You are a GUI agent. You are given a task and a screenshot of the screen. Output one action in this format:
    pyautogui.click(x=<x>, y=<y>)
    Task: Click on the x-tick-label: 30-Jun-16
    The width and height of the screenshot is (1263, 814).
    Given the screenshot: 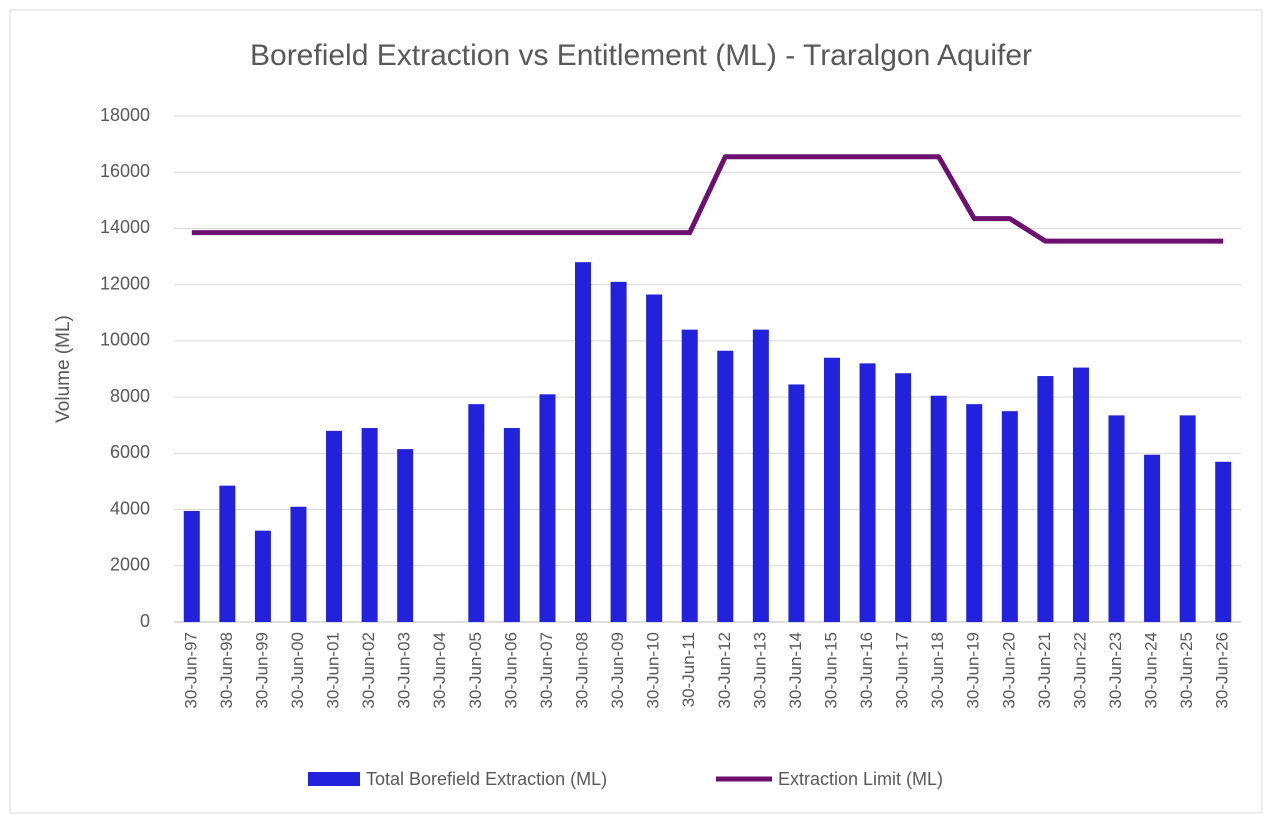 What is the action you would take?
    pyautogui.click(x=866, y=670)
    